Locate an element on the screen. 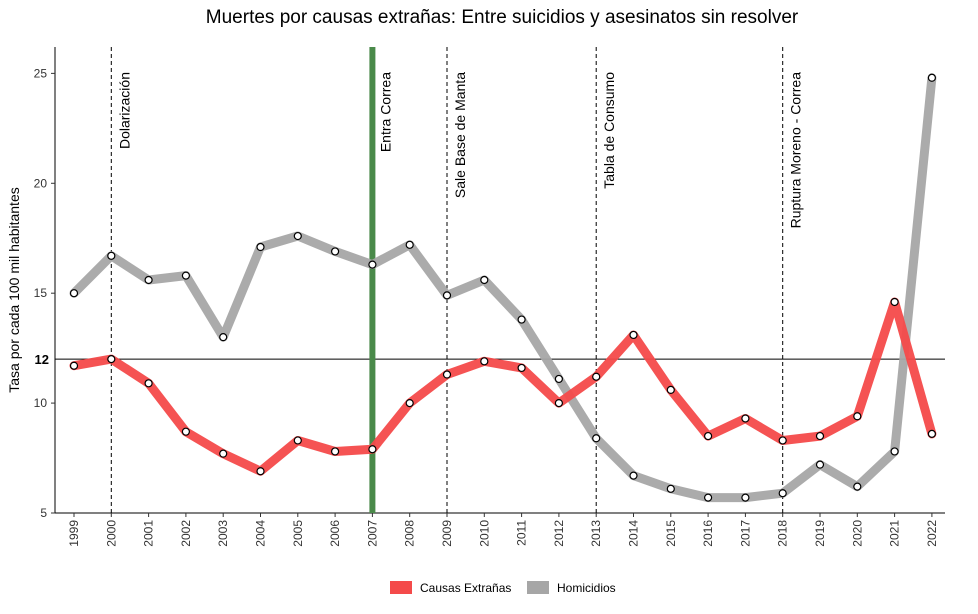 The image size is (978, 614). x-tick-label: 2017 is located at coordinates (745, 533).